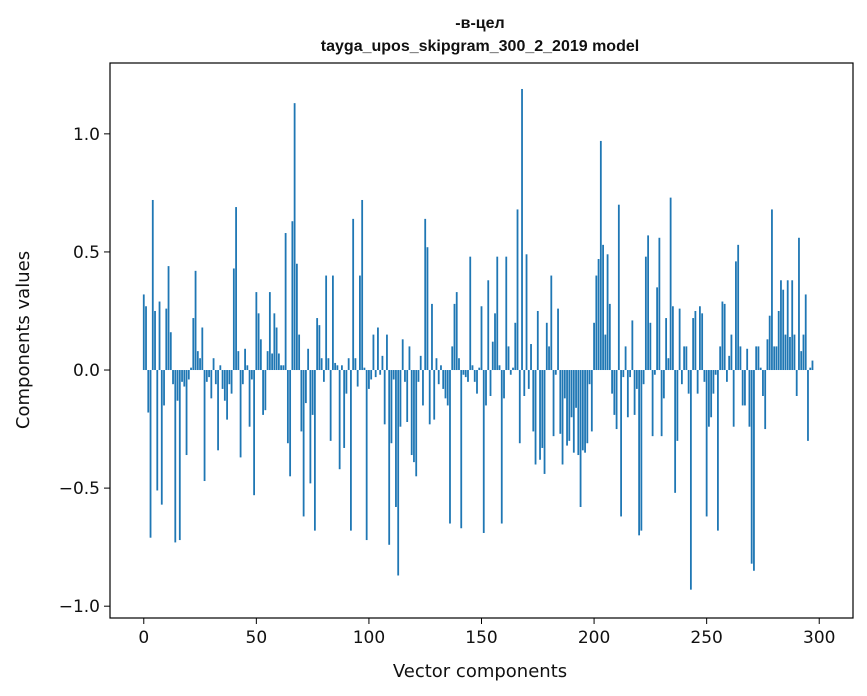 The height and width of the screenshot is (696, 867). What do you see at coordinates (819, 638) in the screenshot?
I see `x-tick-label: 300` at bounding box center [819, 638].